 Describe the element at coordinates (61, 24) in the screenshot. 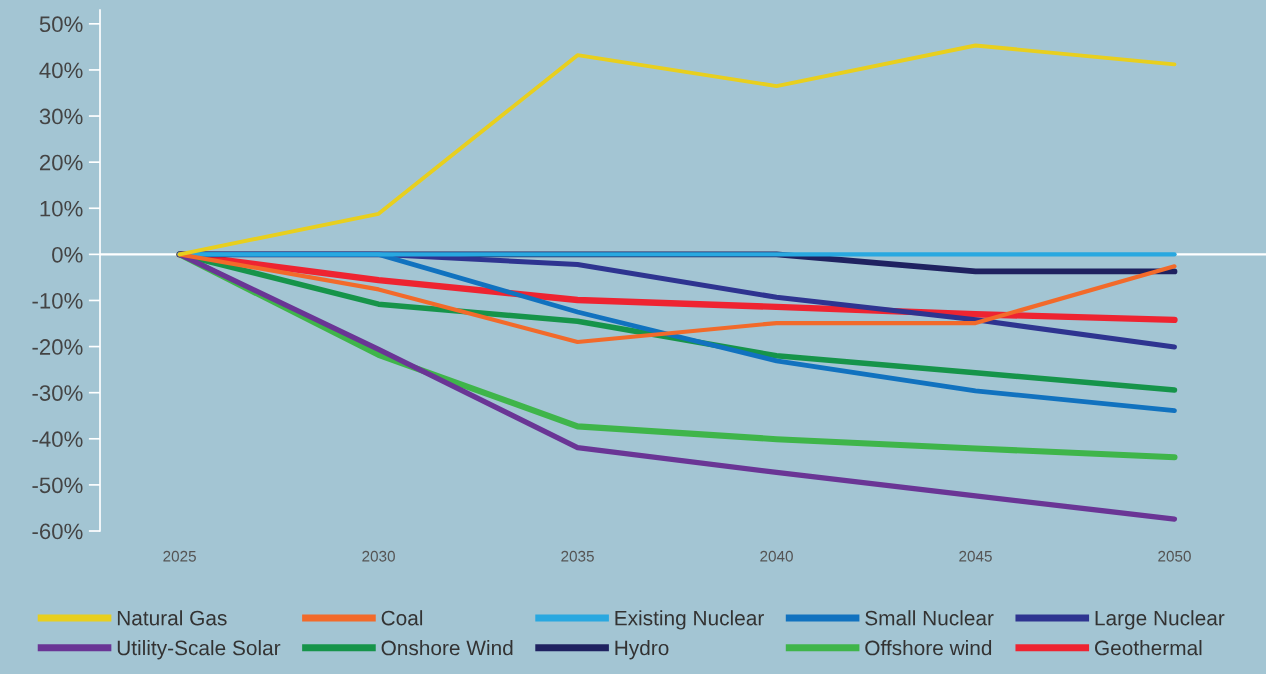

I see `y-tick-label: 50%` at that location.